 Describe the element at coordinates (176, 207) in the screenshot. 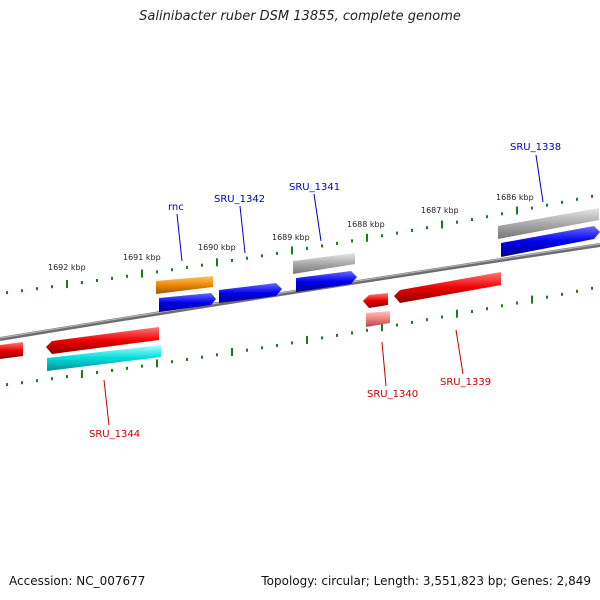

I see `label-rnc: rnc` at that location.